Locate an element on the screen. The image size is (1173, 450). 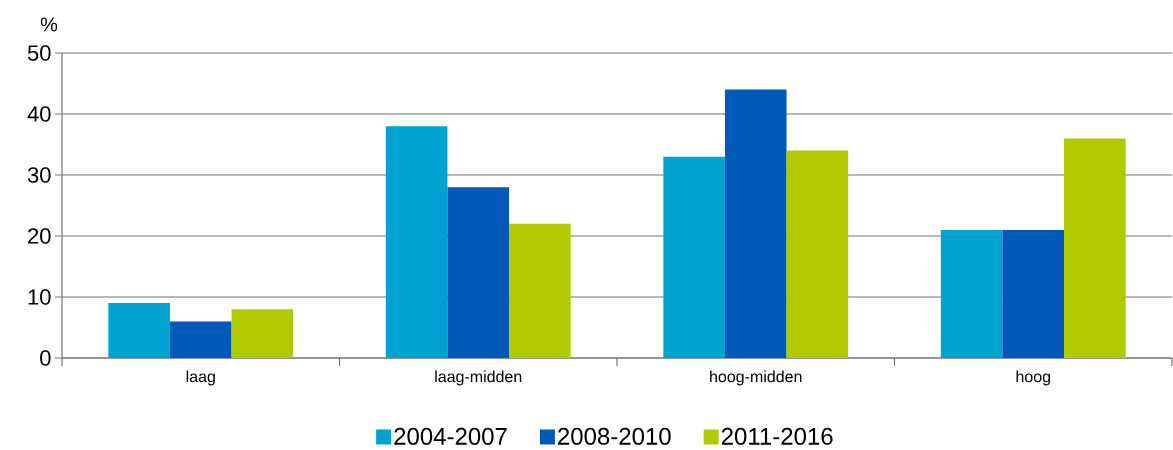
x-tick-label: hoog is located at coordinates (1033, 378).